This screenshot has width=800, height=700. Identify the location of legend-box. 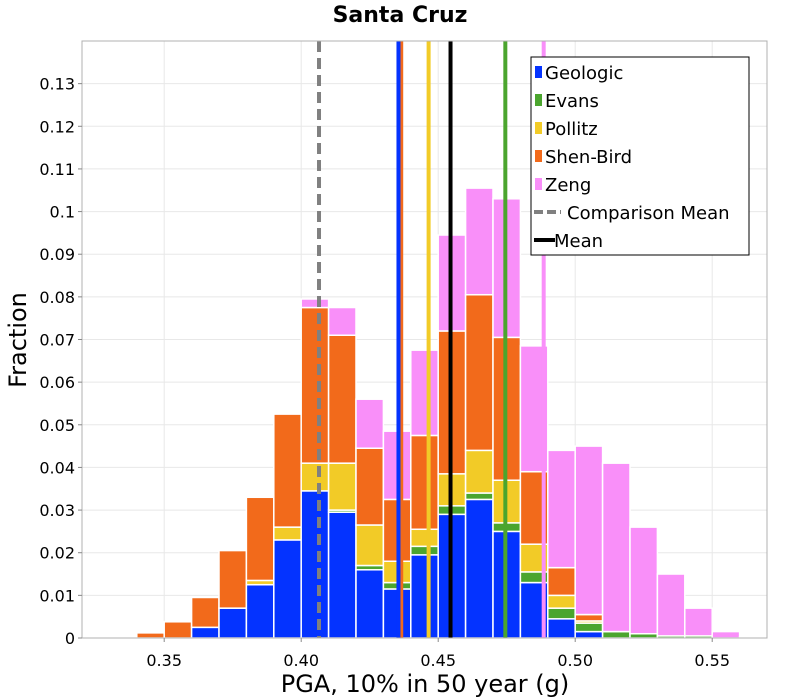
(640, 156).